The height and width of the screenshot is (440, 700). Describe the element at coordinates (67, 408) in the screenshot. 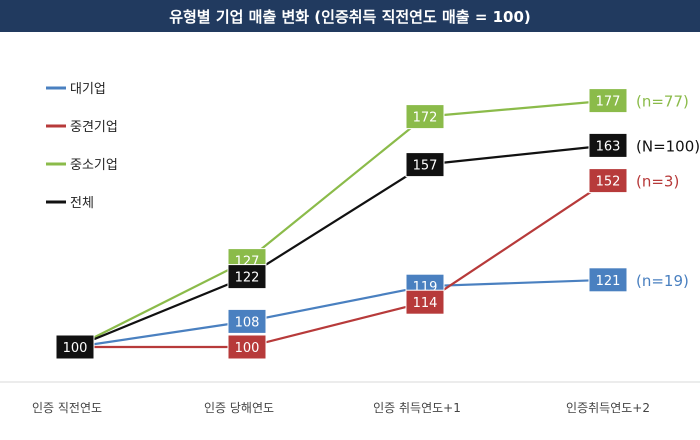

I see `x-tick-label: 인증 직전연도` at that location.